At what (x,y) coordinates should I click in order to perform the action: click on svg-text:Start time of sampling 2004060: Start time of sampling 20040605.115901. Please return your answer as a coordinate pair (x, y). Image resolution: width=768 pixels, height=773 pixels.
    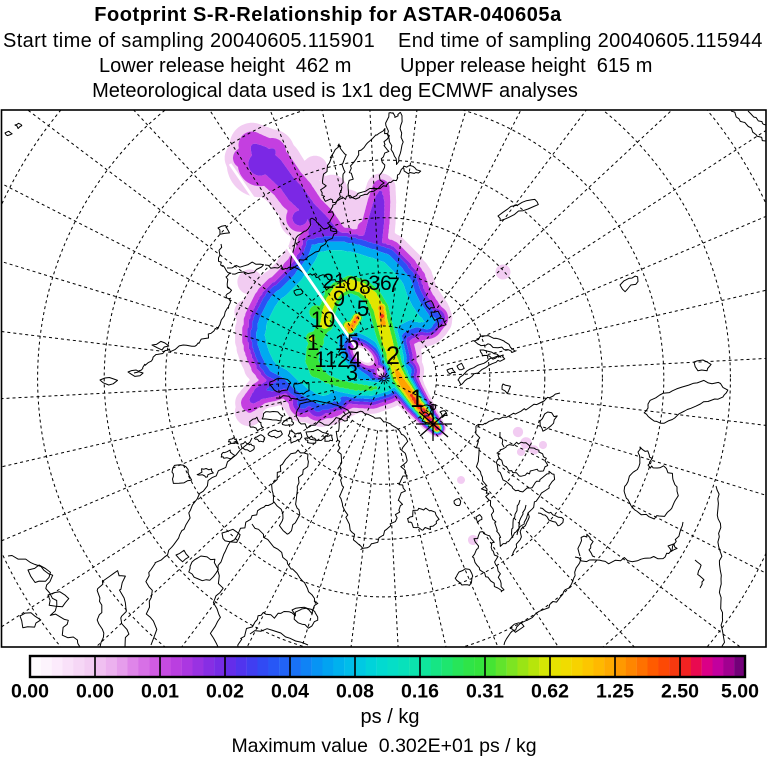
    Looking at the image, I should click on (189, 41).